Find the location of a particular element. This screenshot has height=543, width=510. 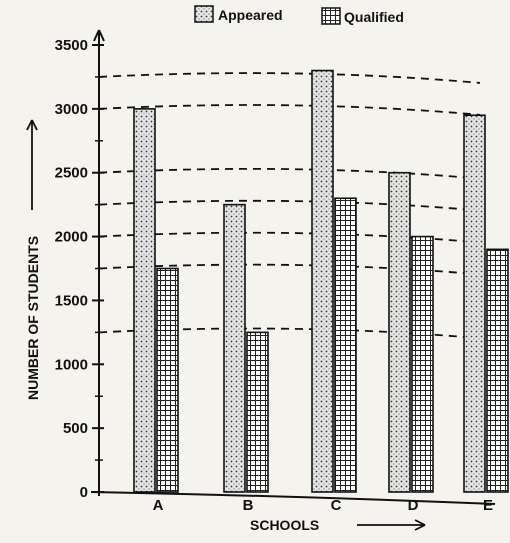

legend-swatch-qualified is located at coordinates (331, 16).